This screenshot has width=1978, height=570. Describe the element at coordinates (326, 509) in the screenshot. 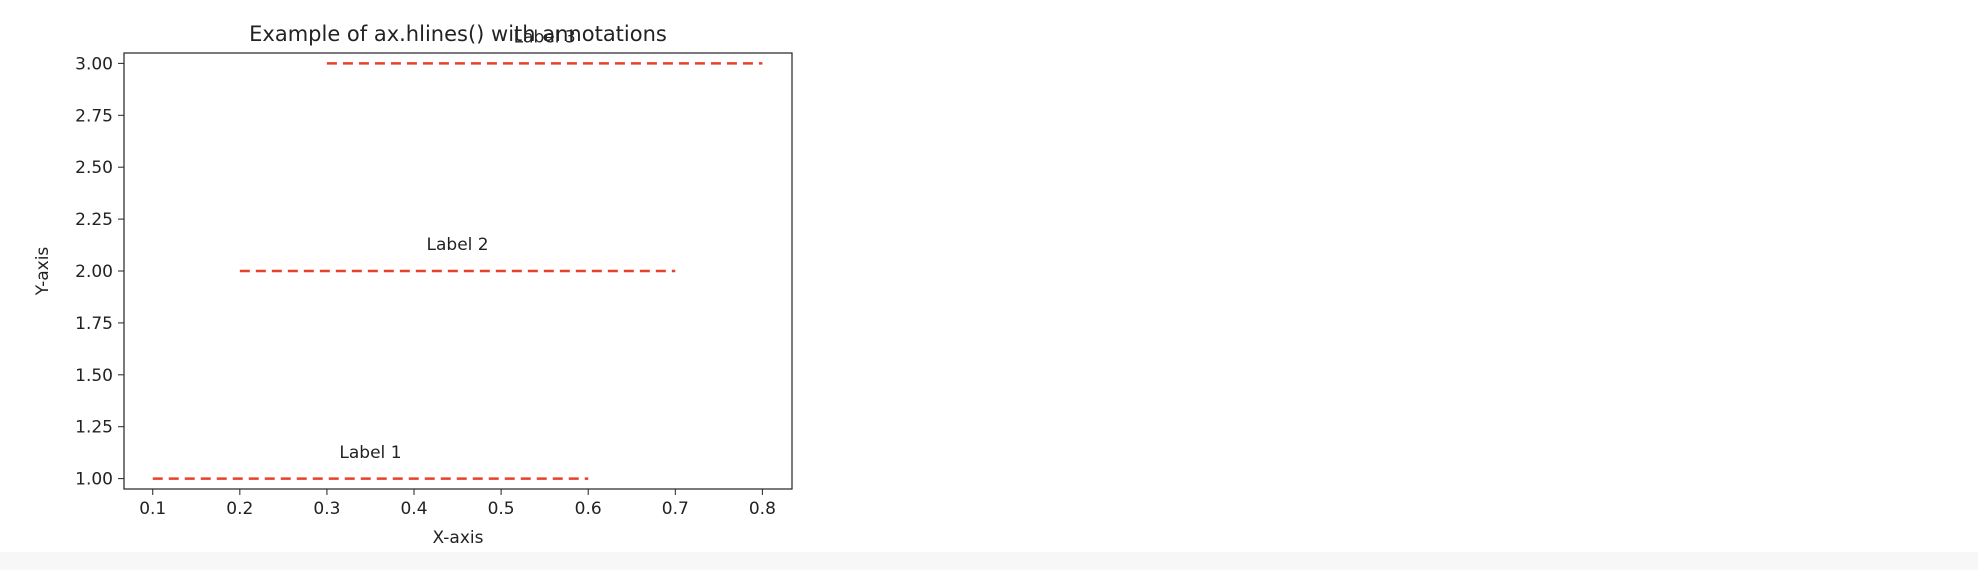

I see `x-tick-label: 0.3` at that location.